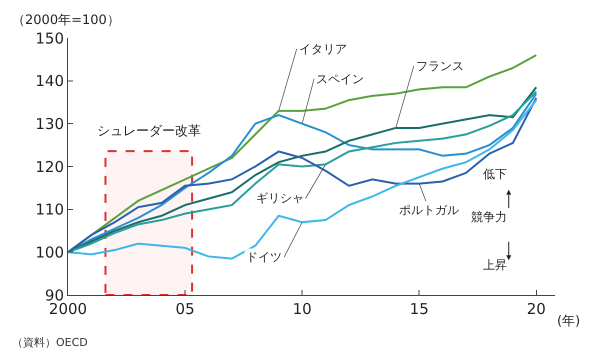 This screenshot has height=359, width=600. Describe the element at coordinates (302, 309) in the screenshot. I see `x-tick-label: 10` at that location.